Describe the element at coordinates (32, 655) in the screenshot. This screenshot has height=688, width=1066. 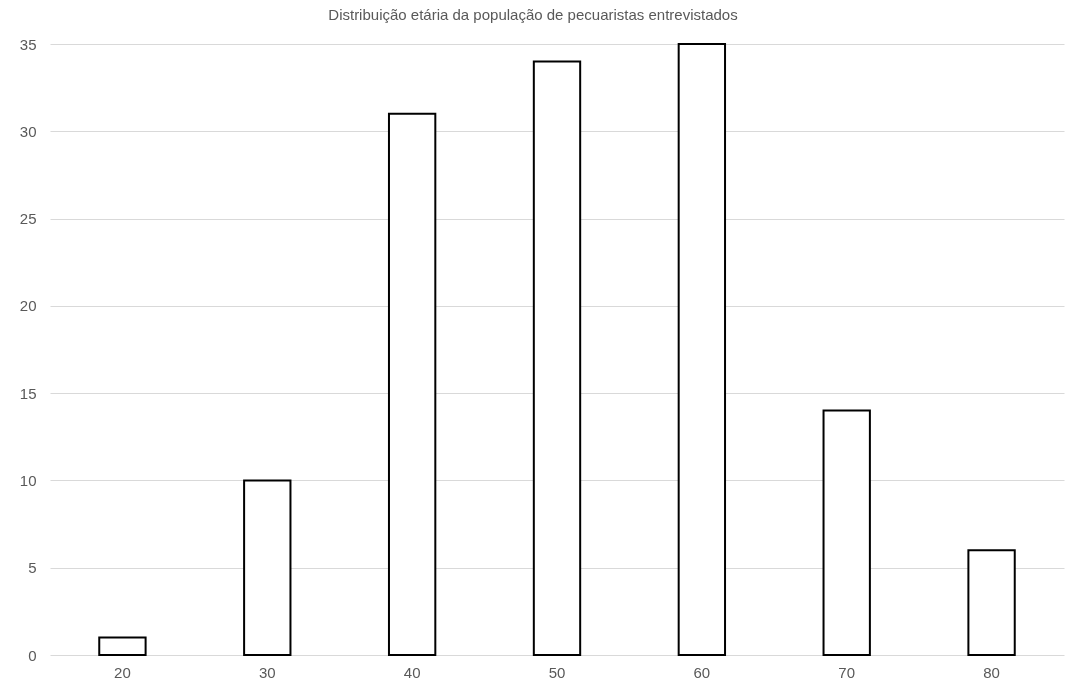
I see `y-tick-label: 0` at that location.